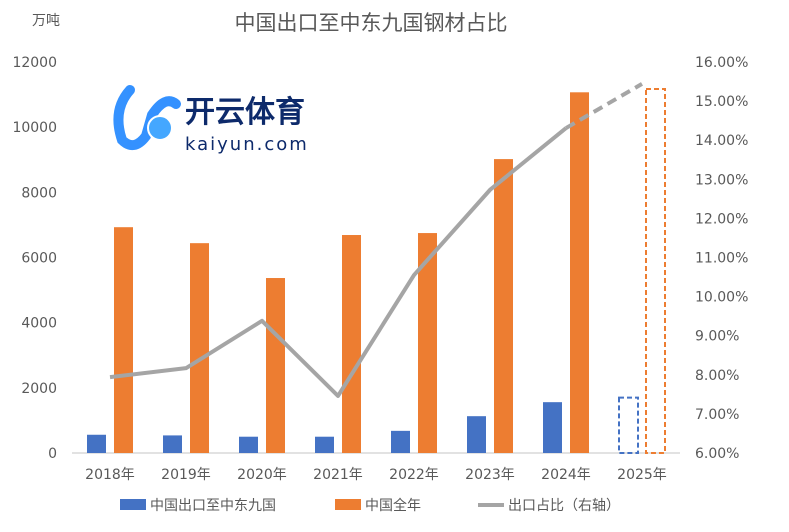 This screenshot has width=789, height=532. I want to click on x-tick-label: 2021年, so click(338, 475).